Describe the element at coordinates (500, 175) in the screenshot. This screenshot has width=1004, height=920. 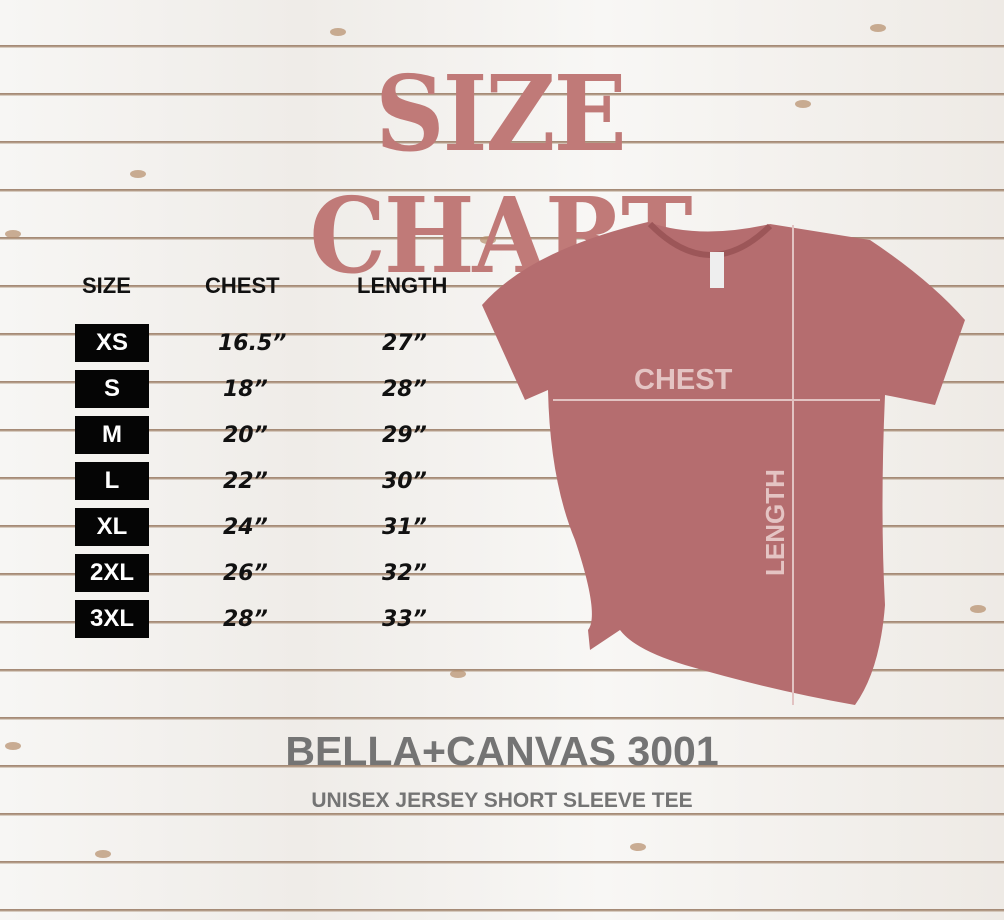
I see `page-title: SIZE CHART` at that location.